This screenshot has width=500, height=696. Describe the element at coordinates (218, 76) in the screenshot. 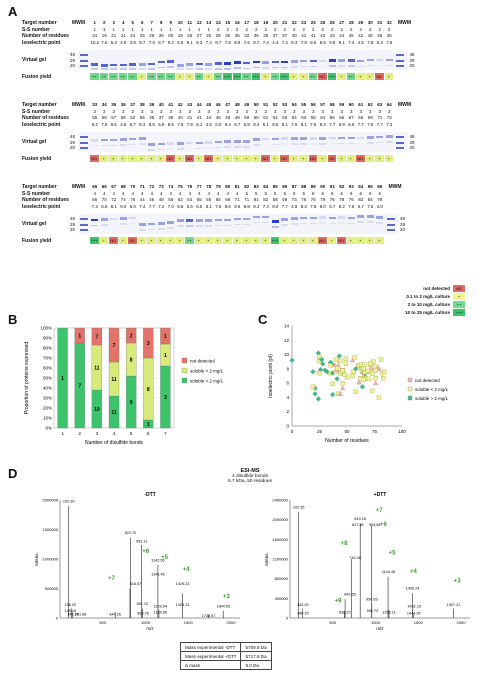

I see `fusion-yield-cell: ++` at that location.